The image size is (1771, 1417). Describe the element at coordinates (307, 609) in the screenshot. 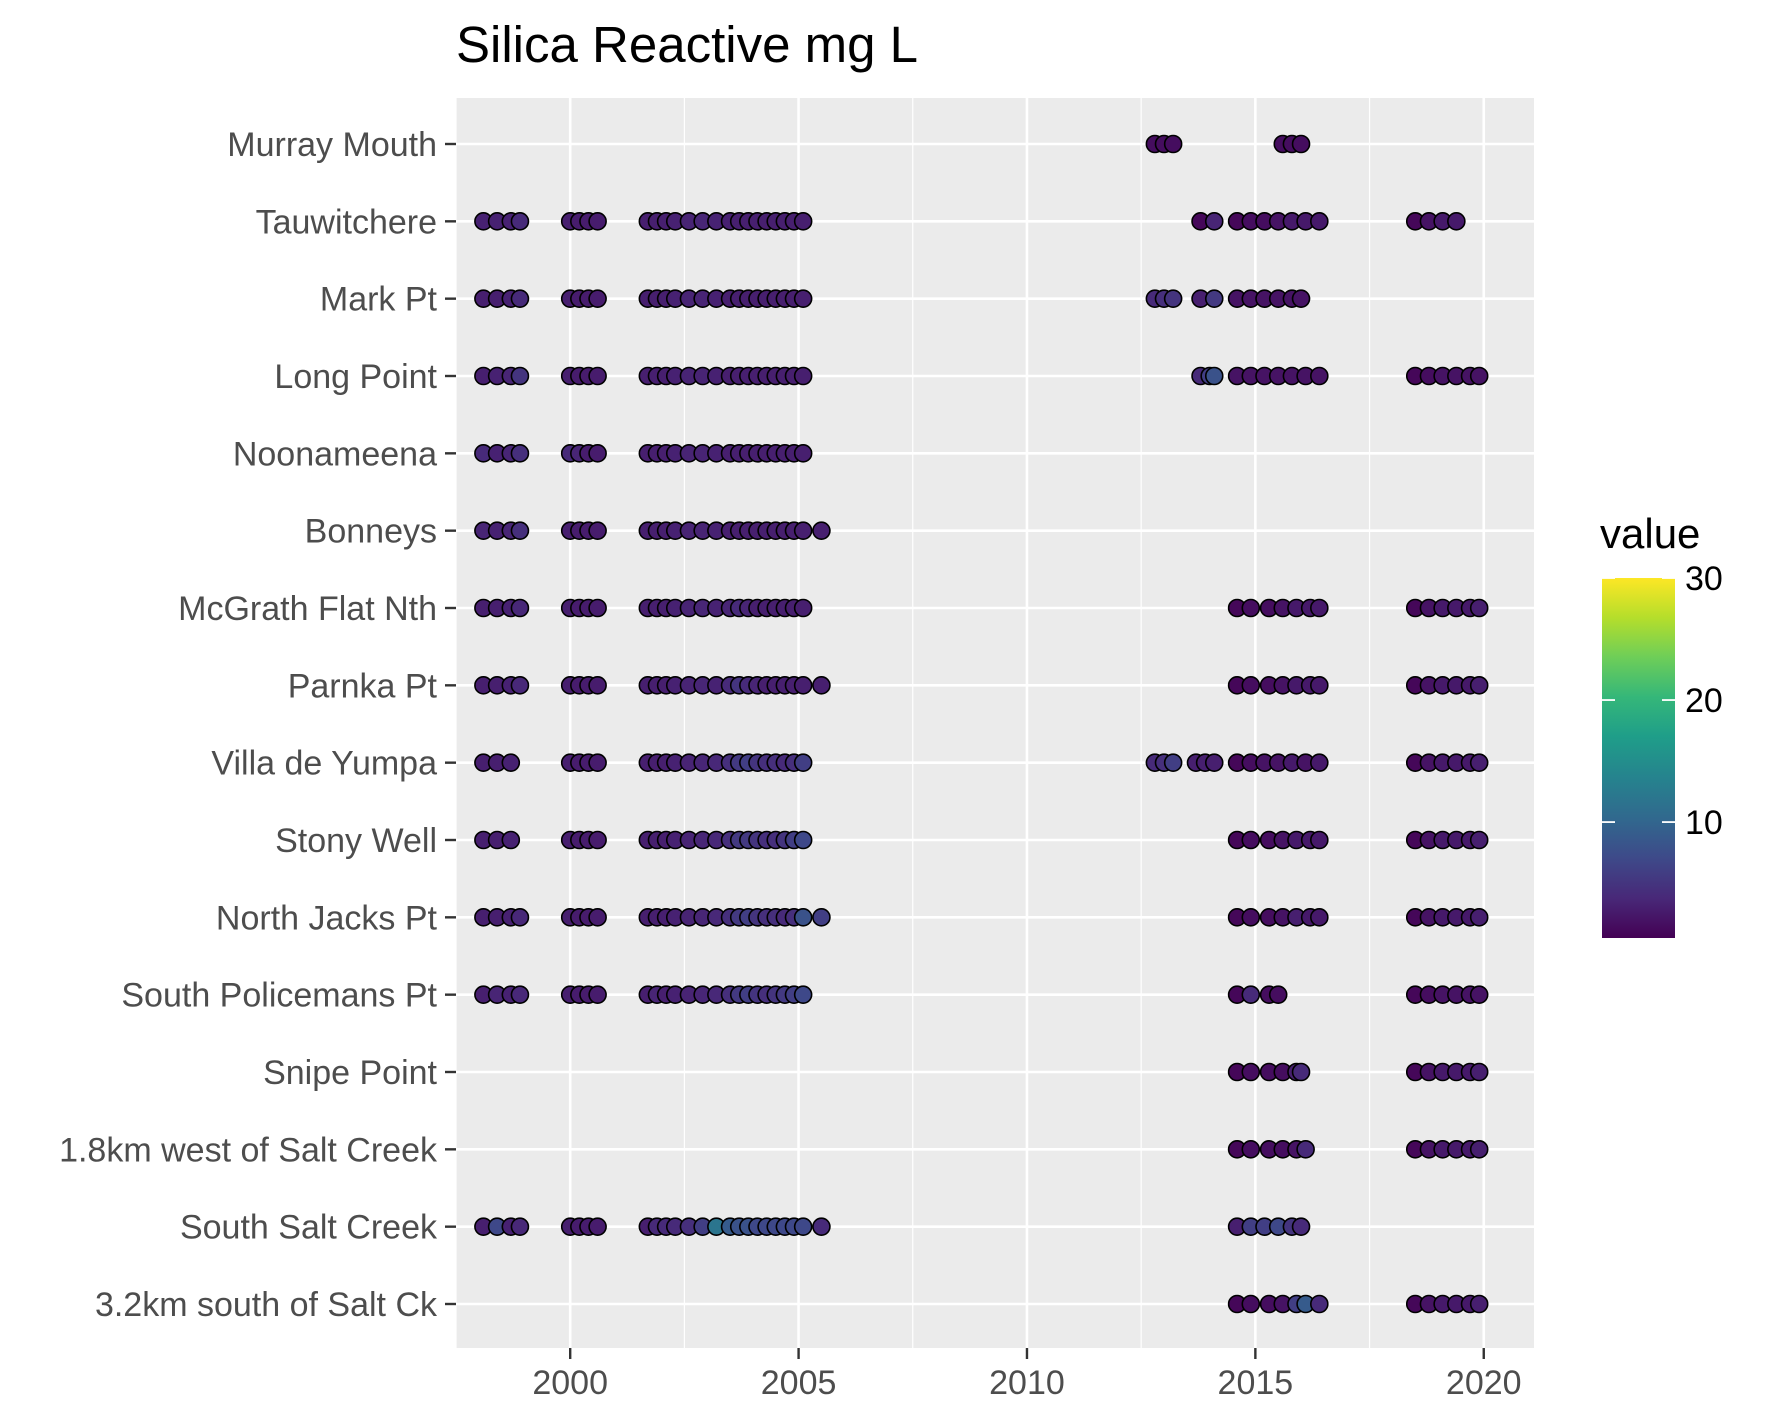

I see `y-tick-label: McGrath Flat Nth` at that location.